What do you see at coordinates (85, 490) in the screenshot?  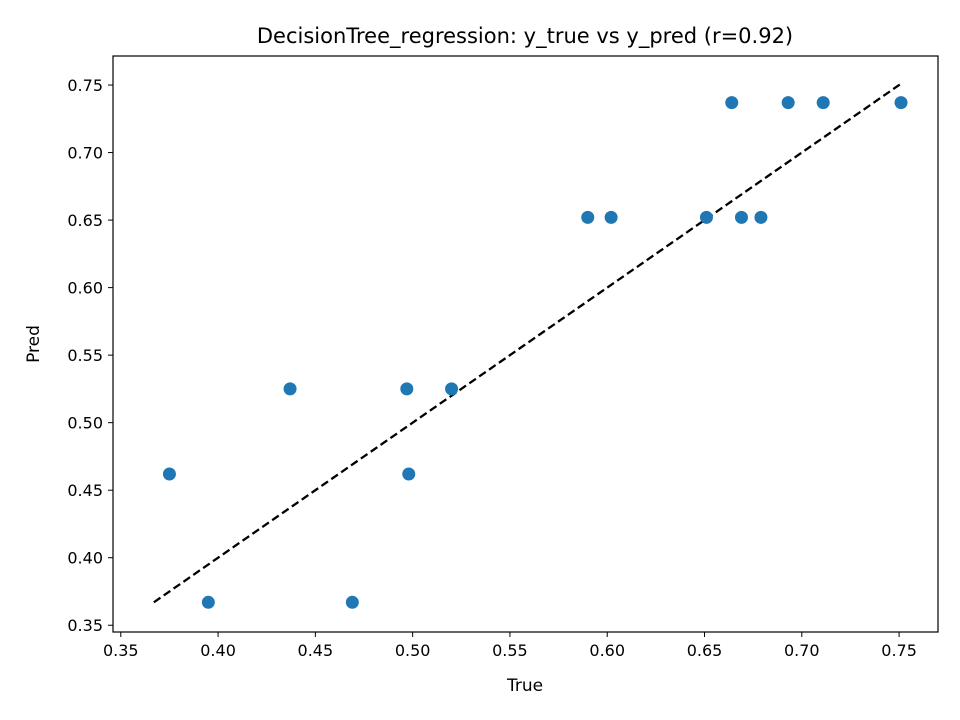 I see `y-tick-label: 0.45` at bounding box center [85, 490].